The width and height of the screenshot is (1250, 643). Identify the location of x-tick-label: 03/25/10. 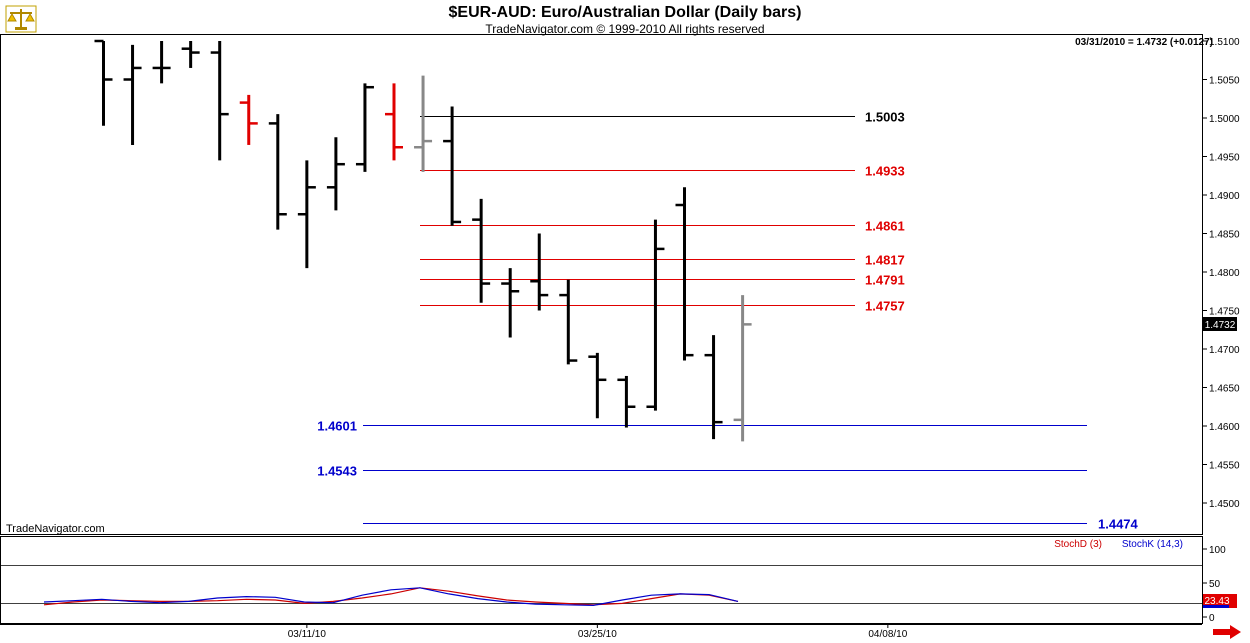
(597, 634).